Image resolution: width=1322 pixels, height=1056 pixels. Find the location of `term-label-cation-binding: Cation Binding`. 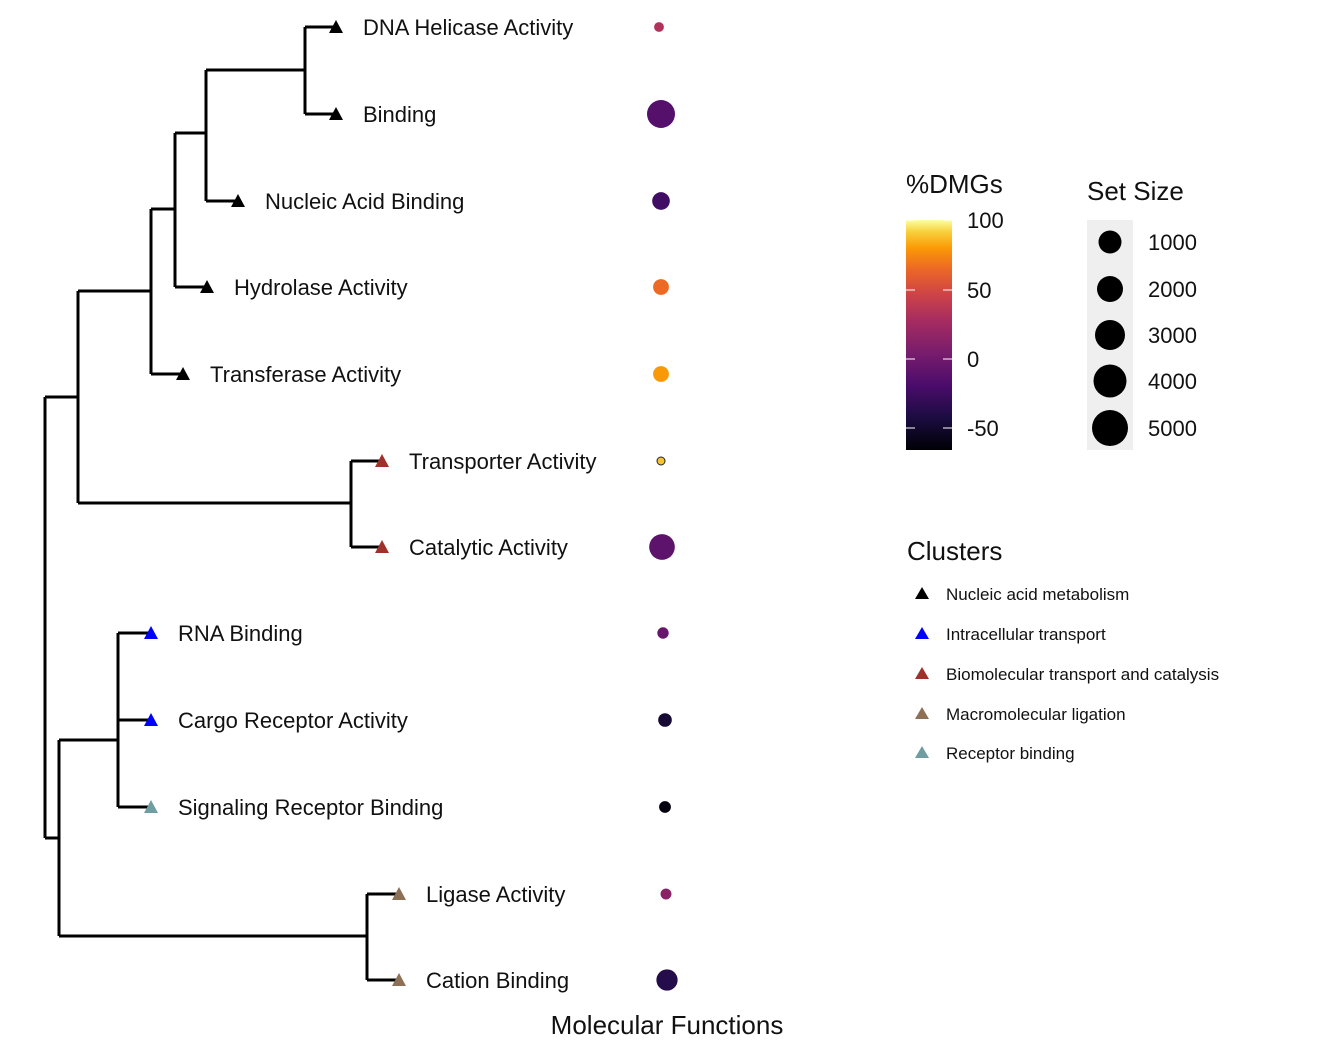

term-label-cation-binding: Cation Binding is located at coordinates (497, 980).